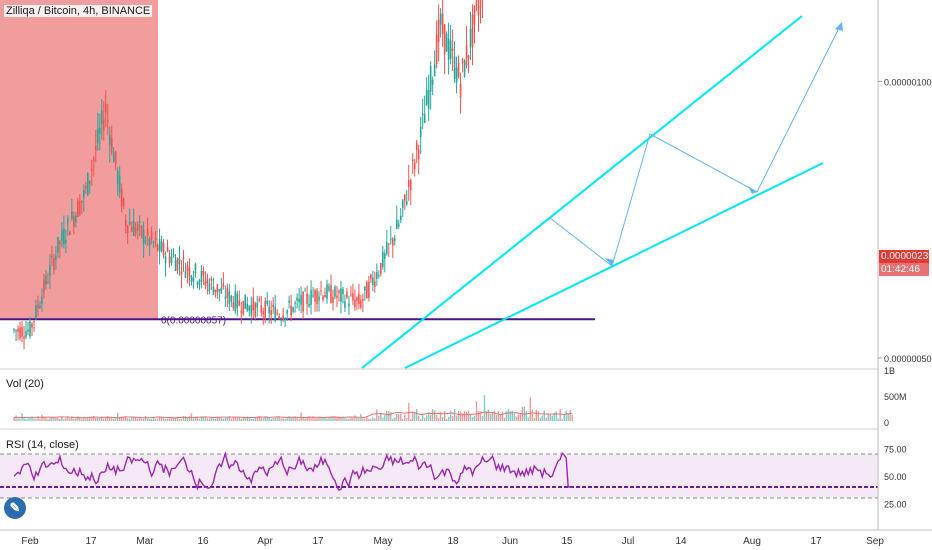 The width and height of the screenshot is (932, 550). I want to click on time-tick-label: 17, so click(91, 541).